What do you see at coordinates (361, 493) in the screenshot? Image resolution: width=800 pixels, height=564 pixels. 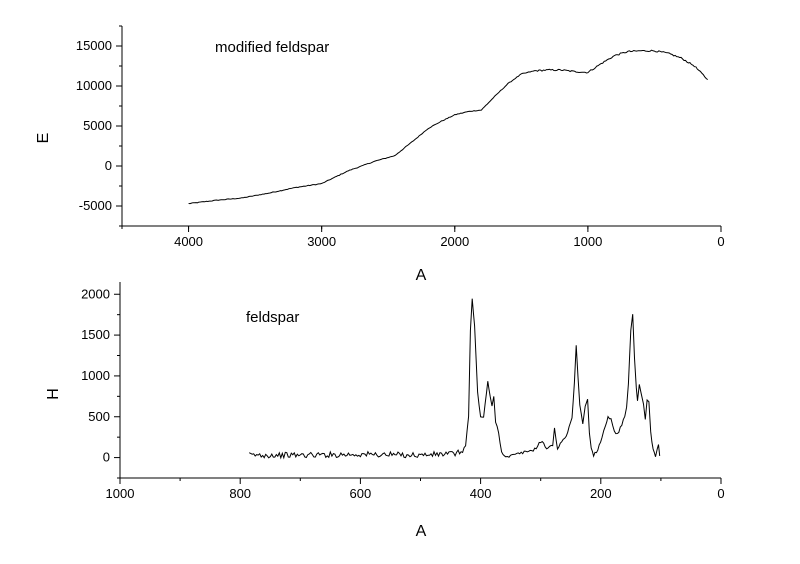 I see `x-tick-label-bottom: 600` at bounding box center [361, 493].